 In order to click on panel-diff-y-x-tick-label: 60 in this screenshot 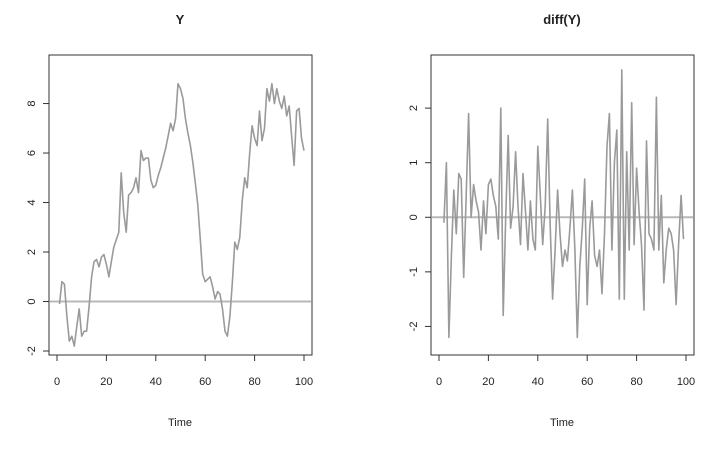, I will do `click(587, 382)`.